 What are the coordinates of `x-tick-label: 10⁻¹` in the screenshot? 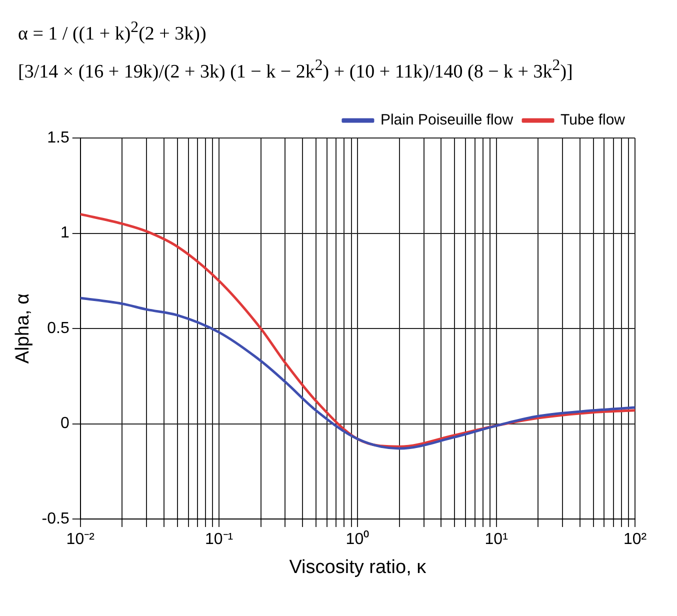 It's located at (219, 539).